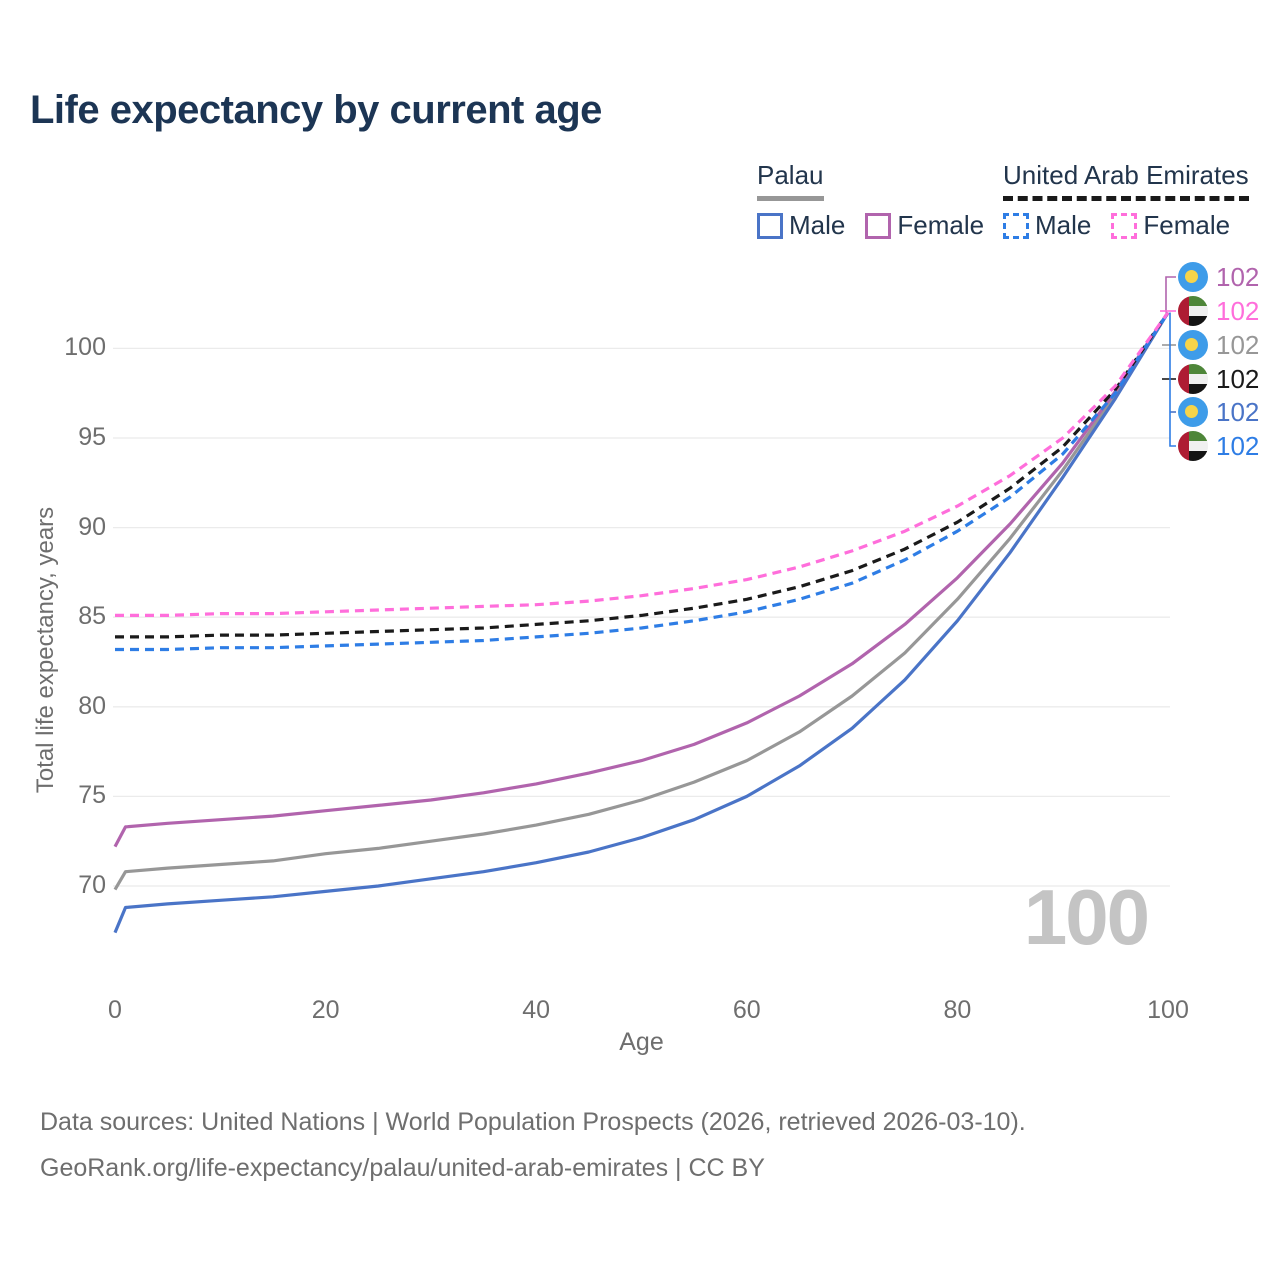 This screenshot has width=1280, height=1280. What do you see at coordinates (817, 225) in the screenshot?
I see `legend-label-palau-male: Male` at bounding box center [817, 225].